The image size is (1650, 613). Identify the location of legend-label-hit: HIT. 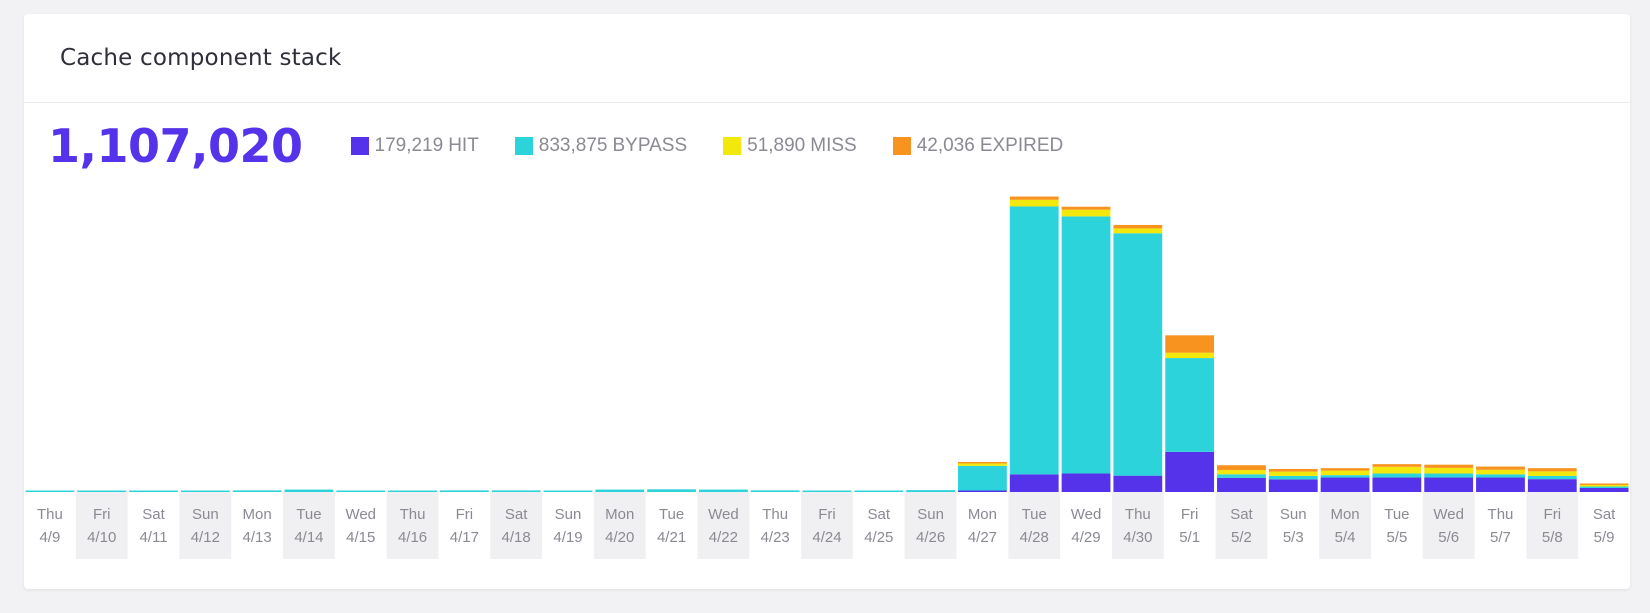
(463, 145).